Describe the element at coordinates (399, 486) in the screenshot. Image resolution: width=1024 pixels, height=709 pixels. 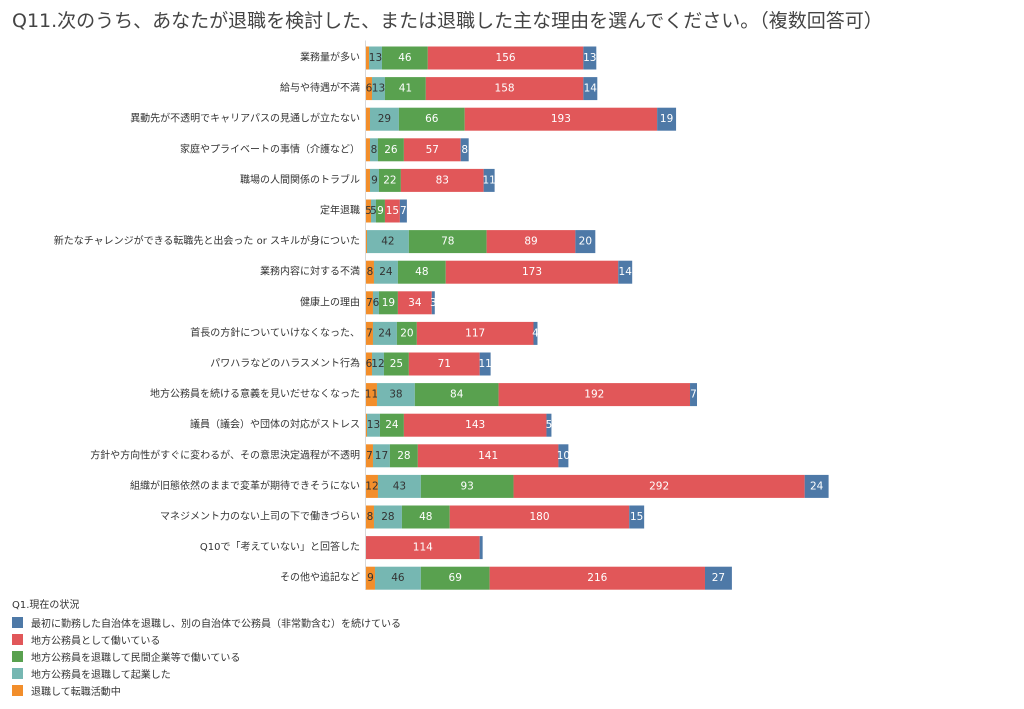
I see `data-label: 43` at that location.